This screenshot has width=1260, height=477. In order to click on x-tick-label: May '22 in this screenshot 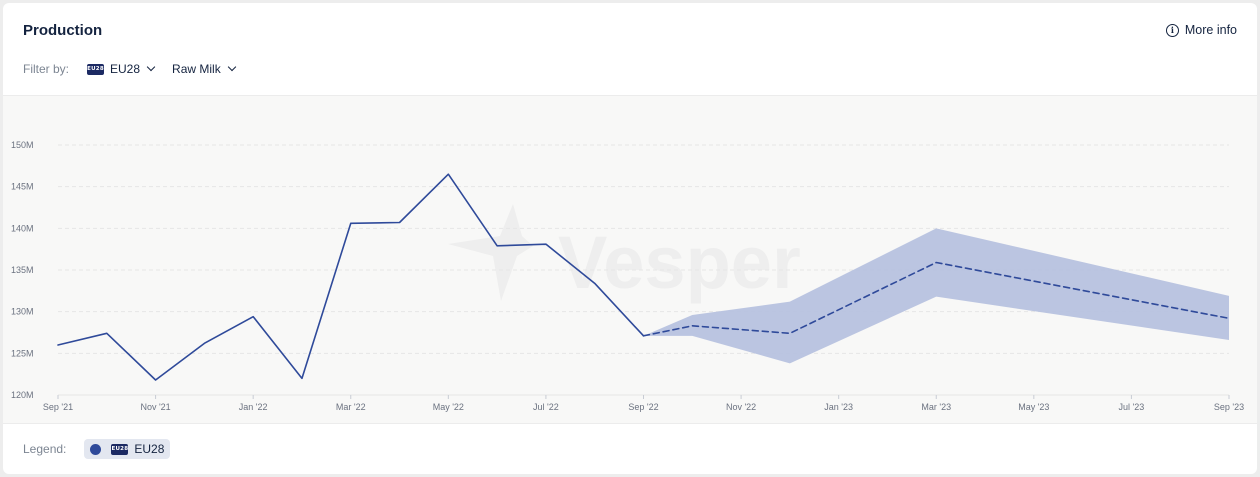, I will do `click(448, 407)`.